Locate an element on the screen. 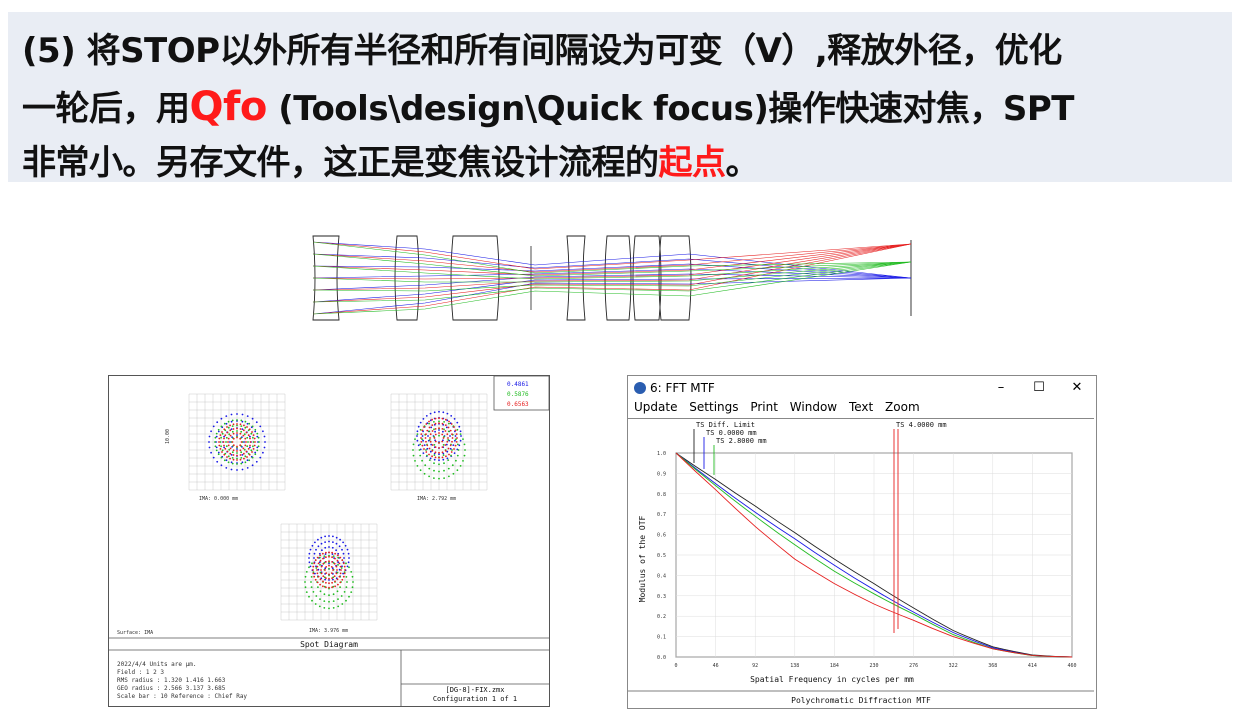  heading-line-2-post: (Tools\design\Quick focus)操作快速对焦，SPT is located at coordinates (670, 109).